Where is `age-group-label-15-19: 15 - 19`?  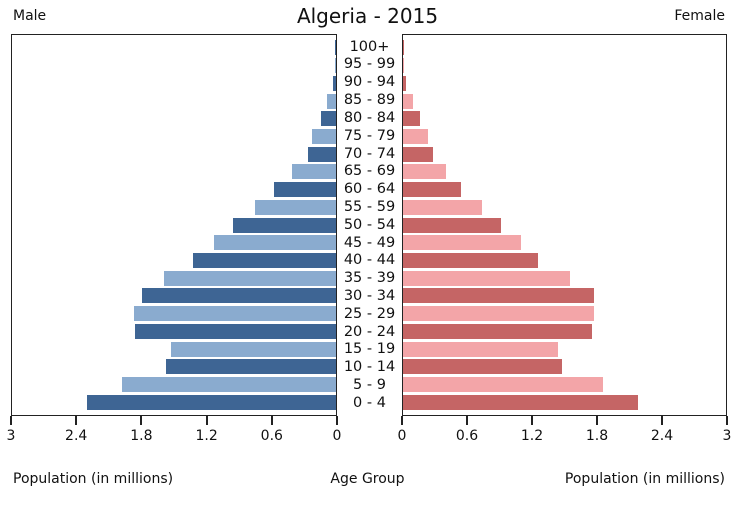 age-group-label-15-19: 15 - 19 is located at coordinates (369, 349).